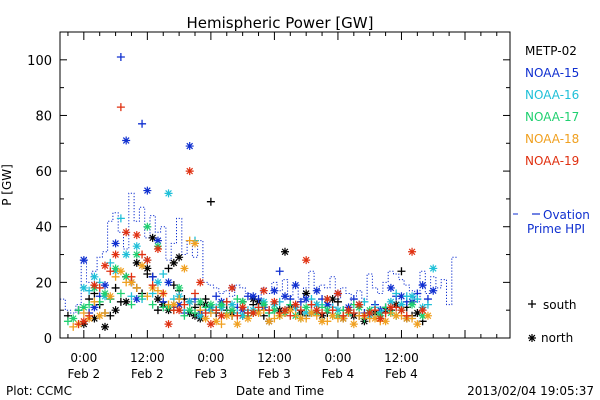  Describe the element at coordinates (552, 117) in the screenshot. I see `legend-entry: NOAA-17` at that location.